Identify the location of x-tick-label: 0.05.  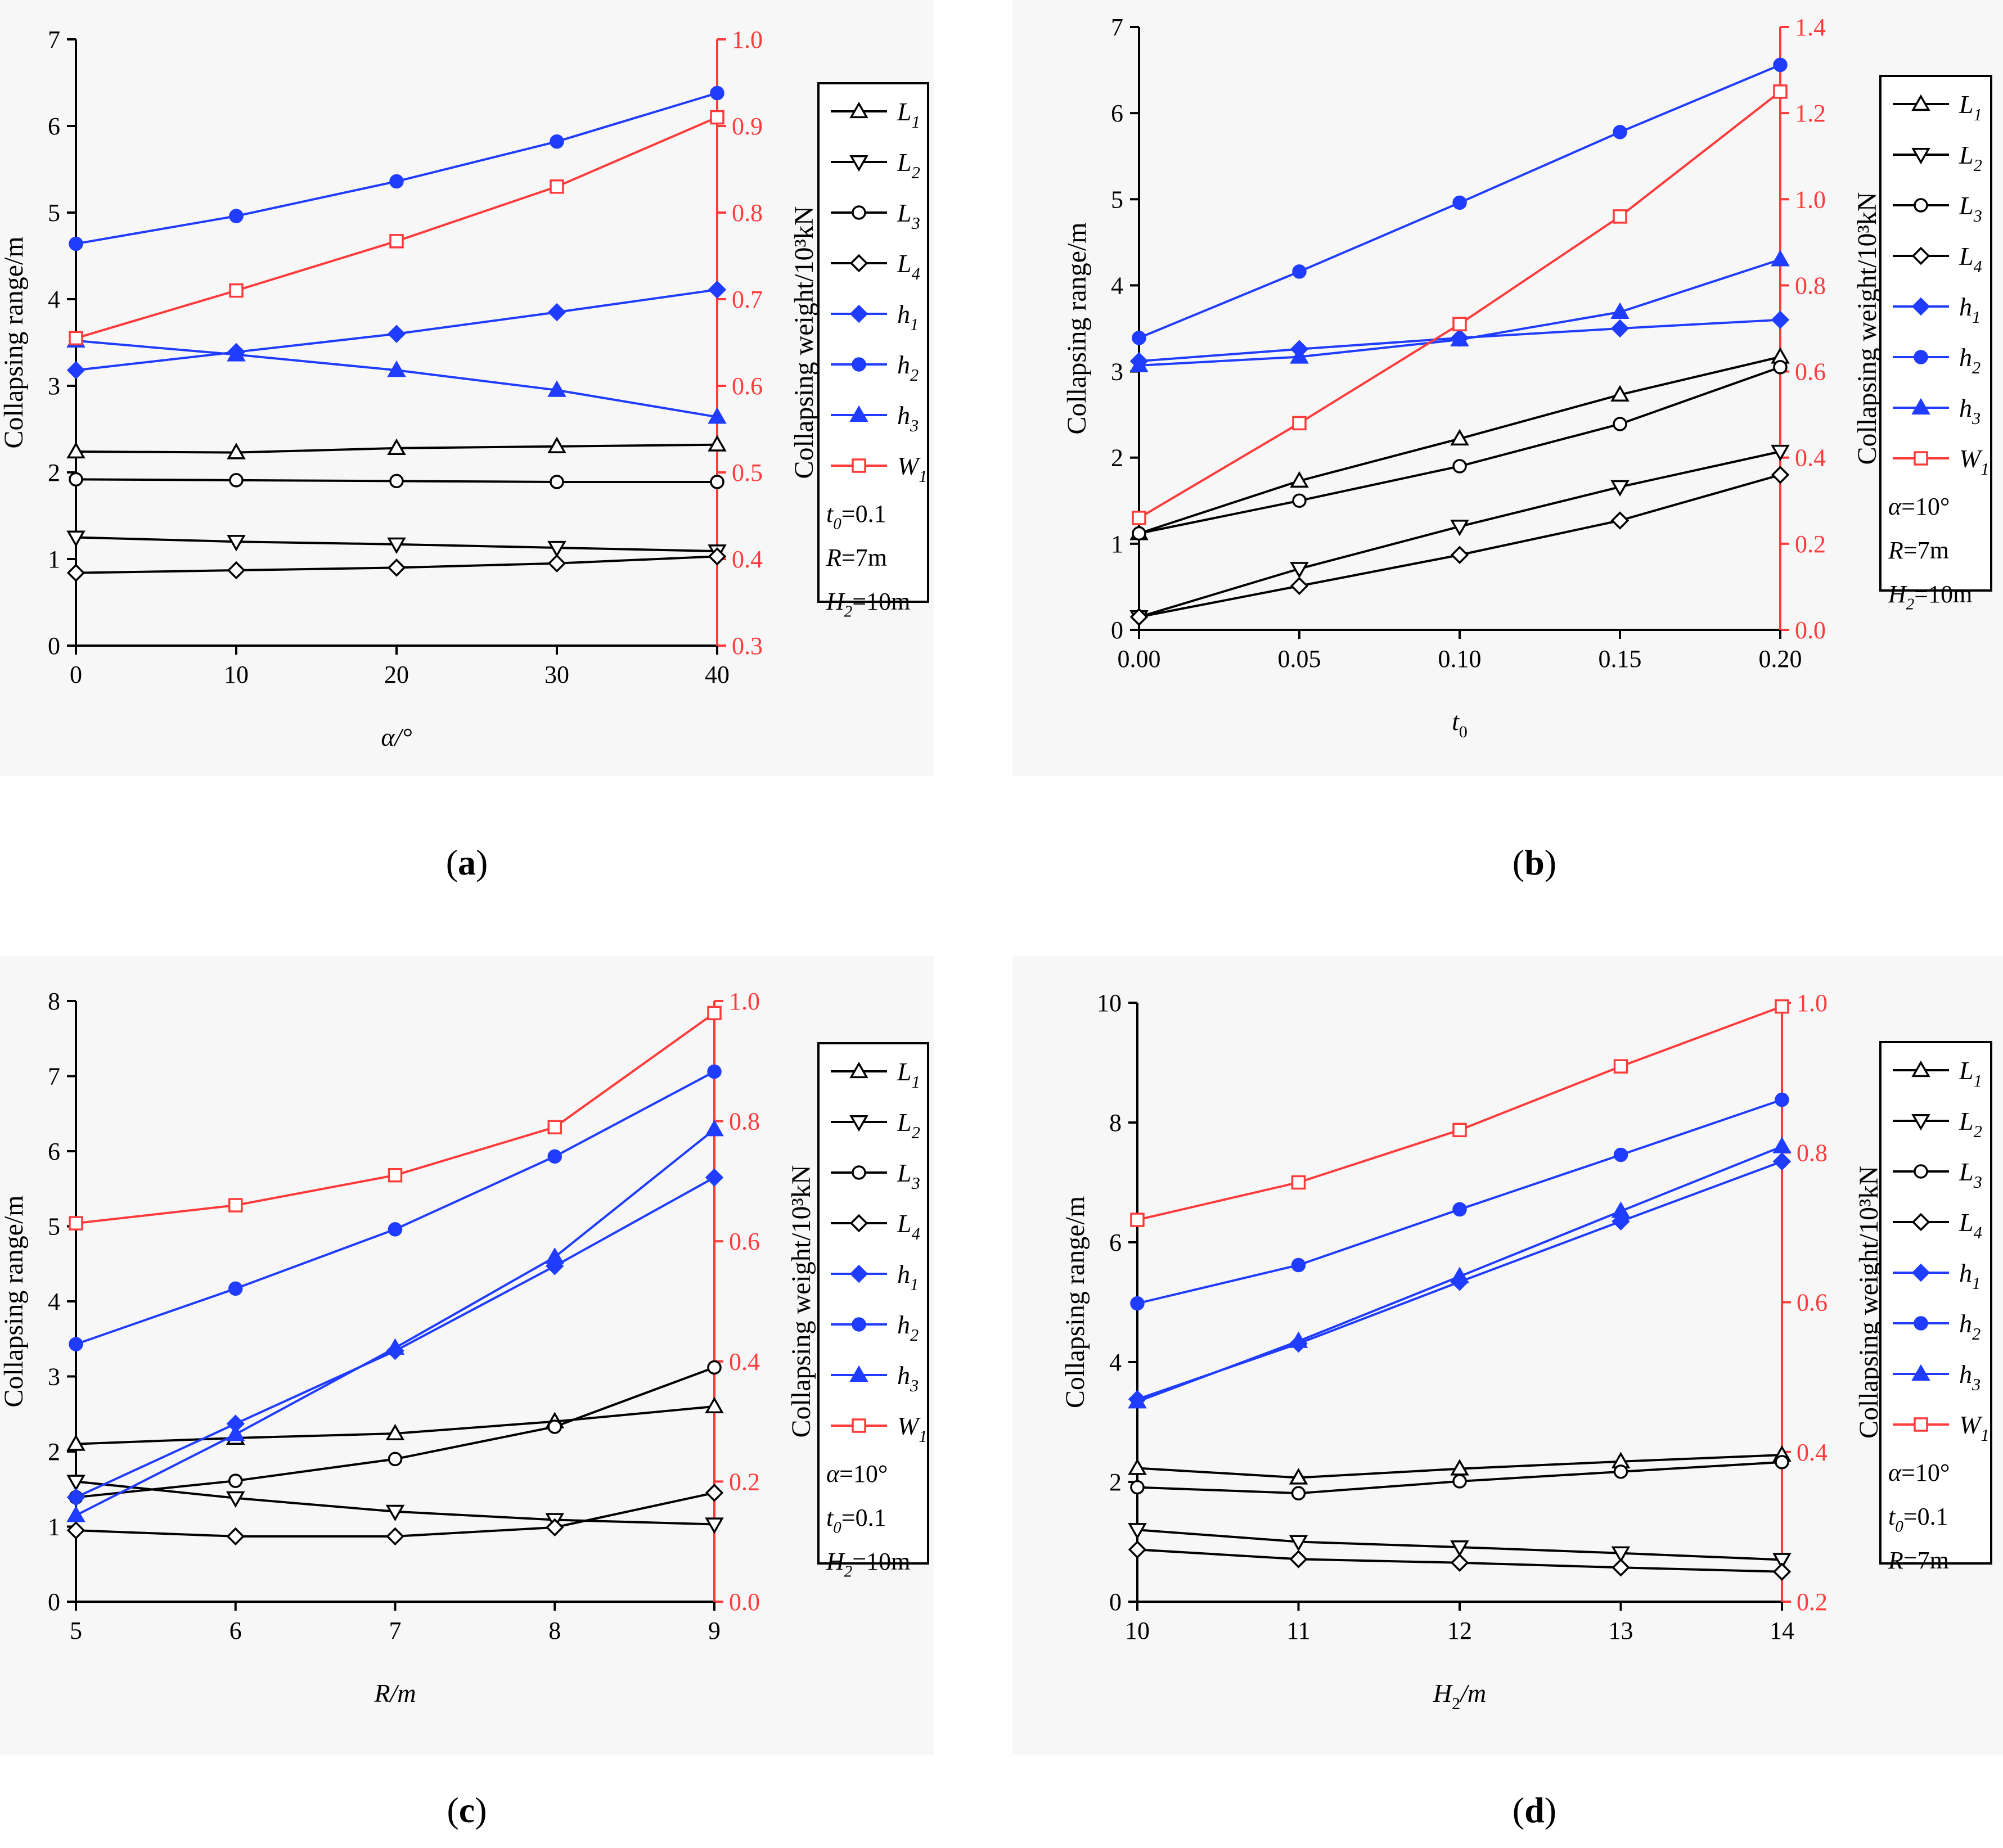
(1300, 659).